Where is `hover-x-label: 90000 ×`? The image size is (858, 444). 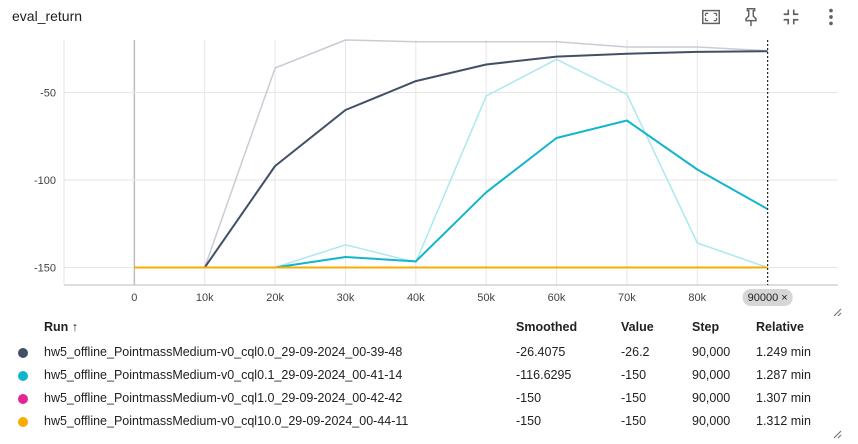 hover-x-label: 90000 × is located at coordinates (768, 298).